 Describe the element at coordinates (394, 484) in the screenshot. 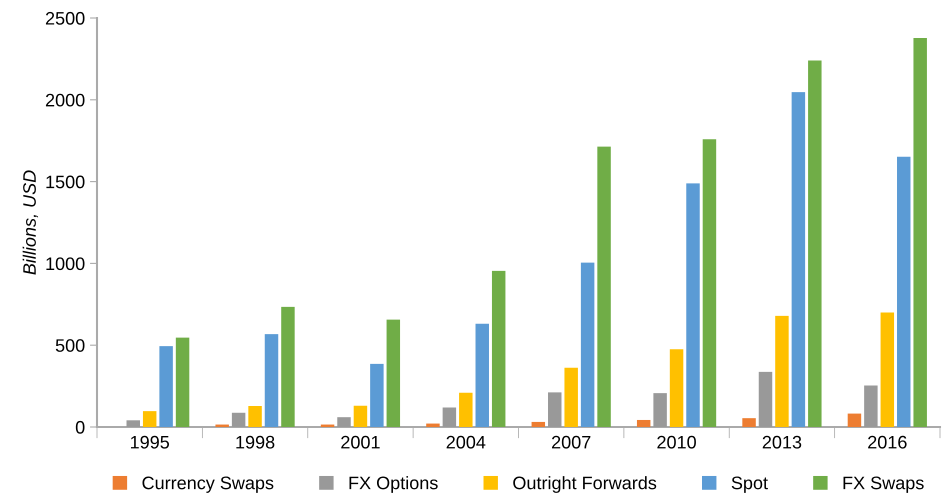

I see `legend-label: FX Options` at that location.